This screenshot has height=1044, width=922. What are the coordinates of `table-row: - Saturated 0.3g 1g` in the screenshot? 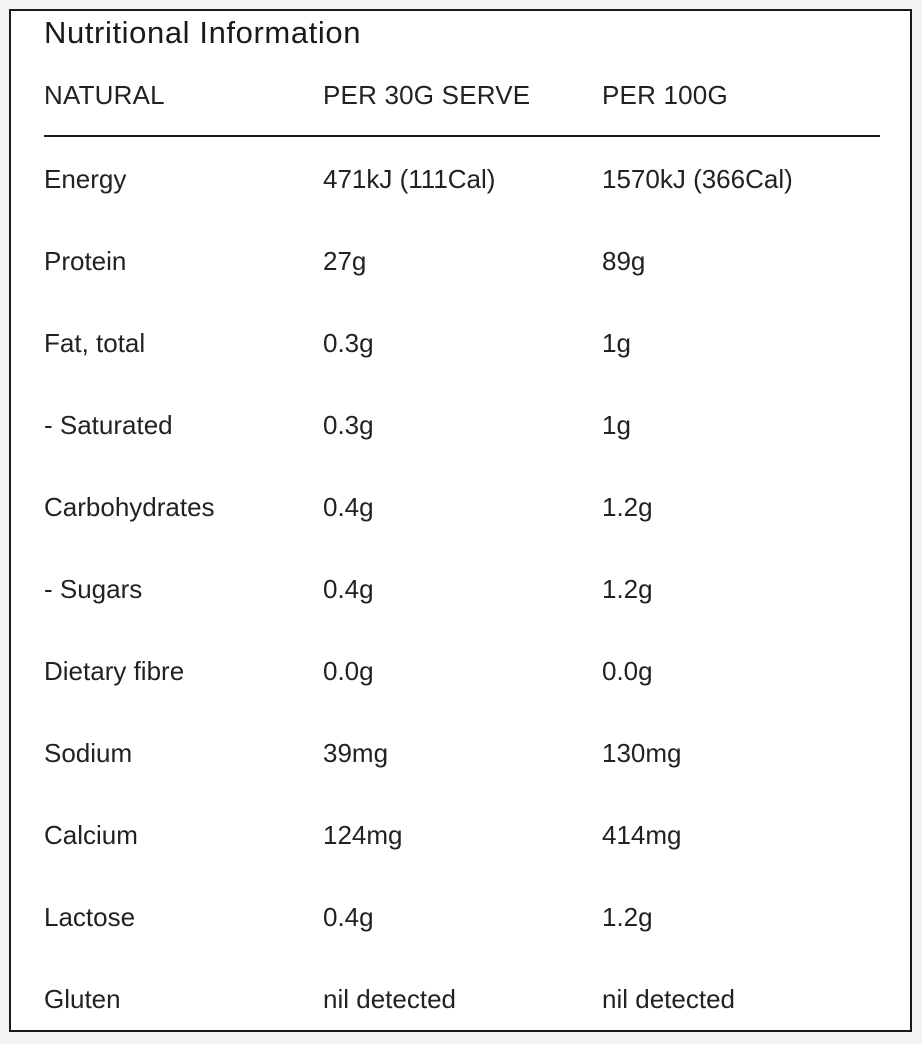 It's located at (460, 425).